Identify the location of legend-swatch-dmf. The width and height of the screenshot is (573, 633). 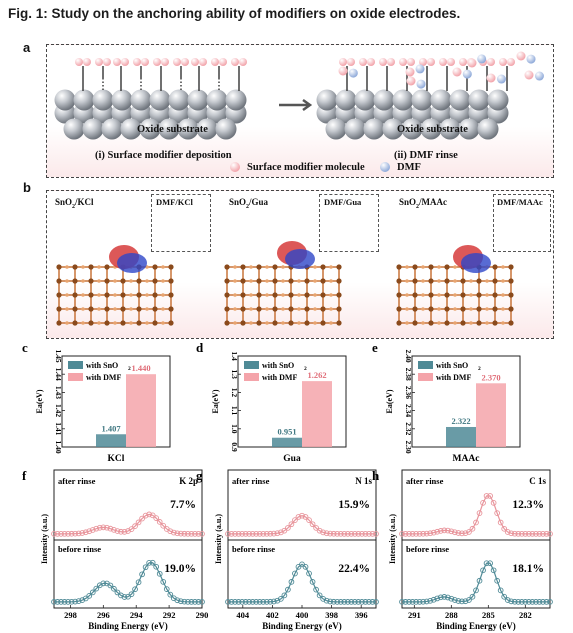
(251, 377).